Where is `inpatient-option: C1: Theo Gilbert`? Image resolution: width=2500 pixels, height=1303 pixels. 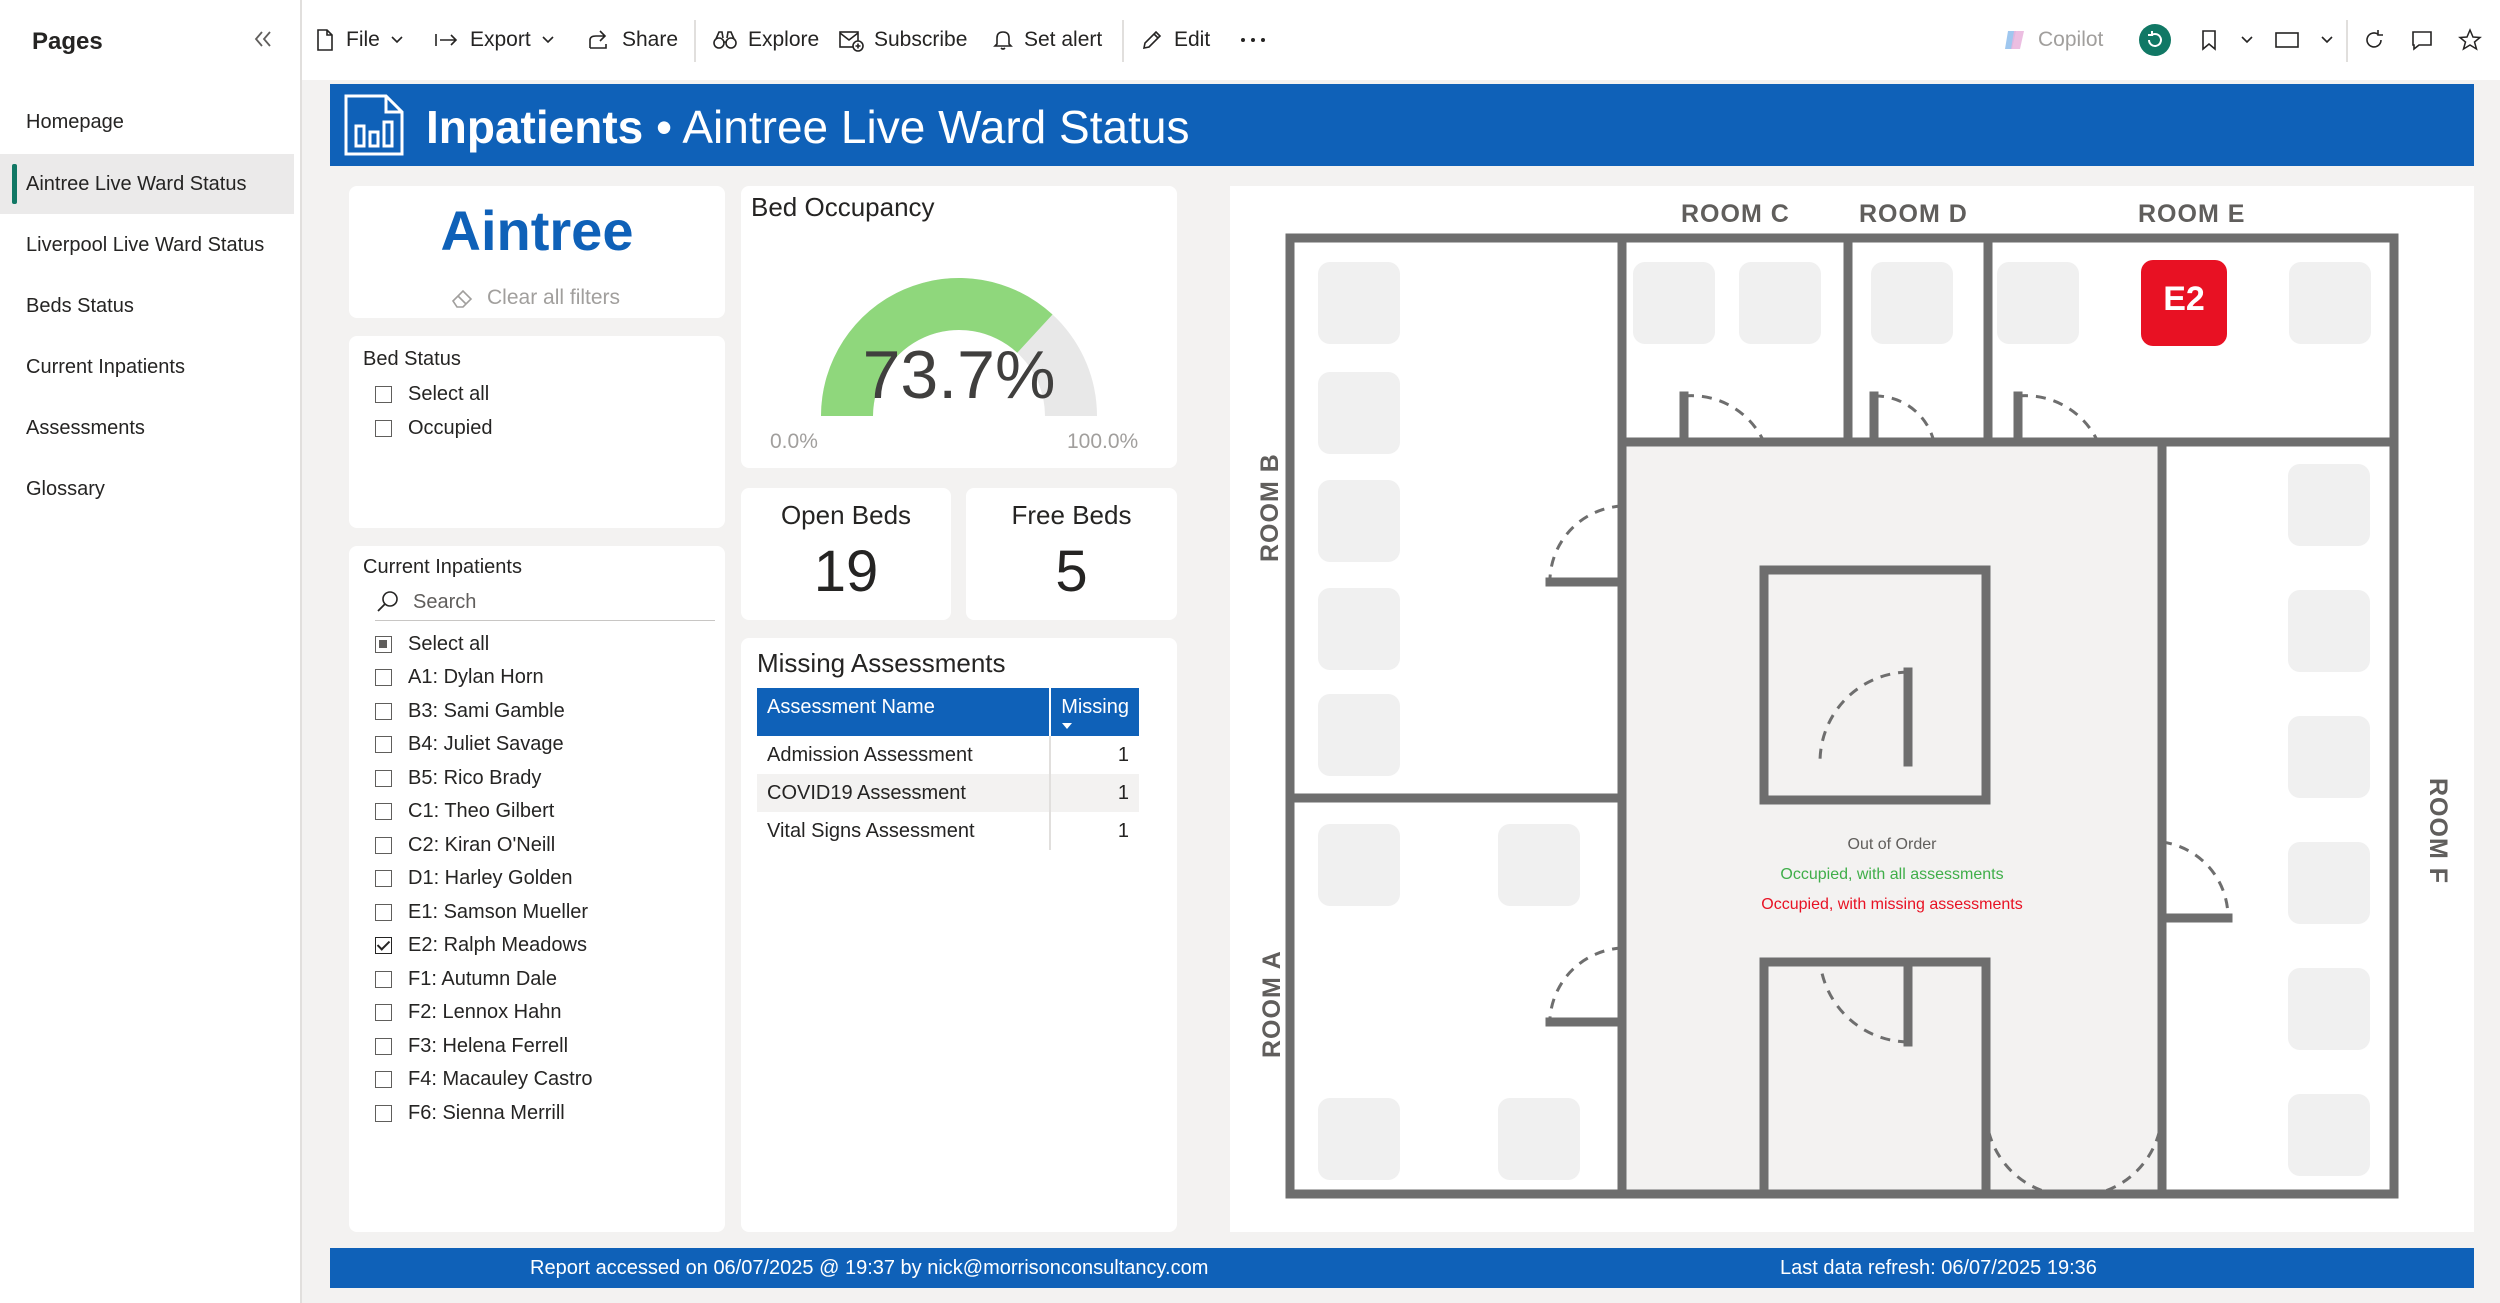 inpatient-option: C1: Theo Gilbert is located at coordinates (464, 812).